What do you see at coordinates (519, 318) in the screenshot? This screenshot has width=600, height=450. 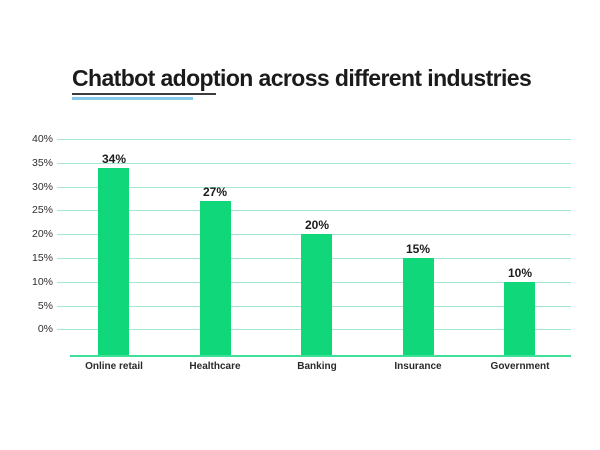 I see `bar-government` at bounding box center [519, 318].